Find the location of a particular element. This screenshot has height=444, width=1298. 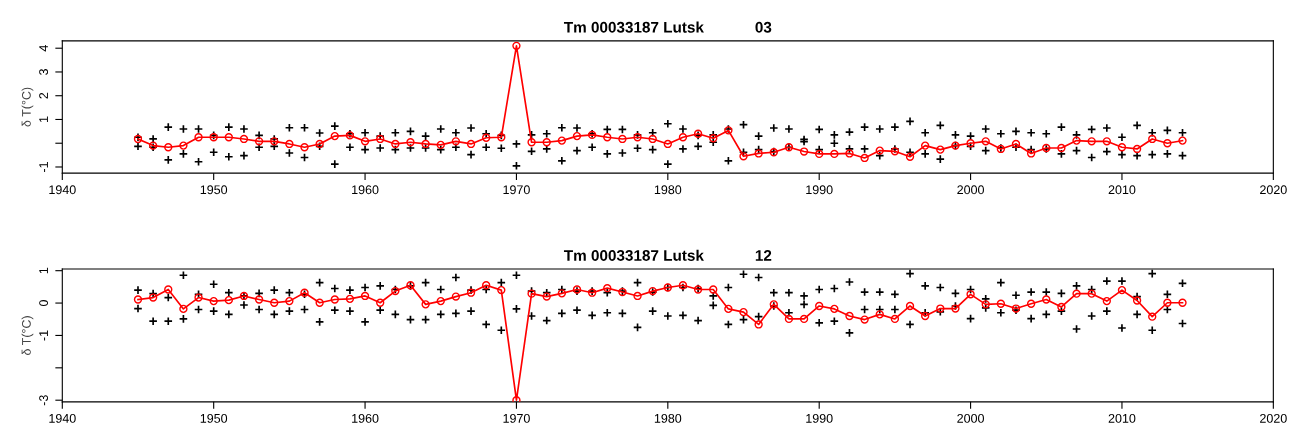

y-tick-label: 4 is located at coordinates (43, 48).